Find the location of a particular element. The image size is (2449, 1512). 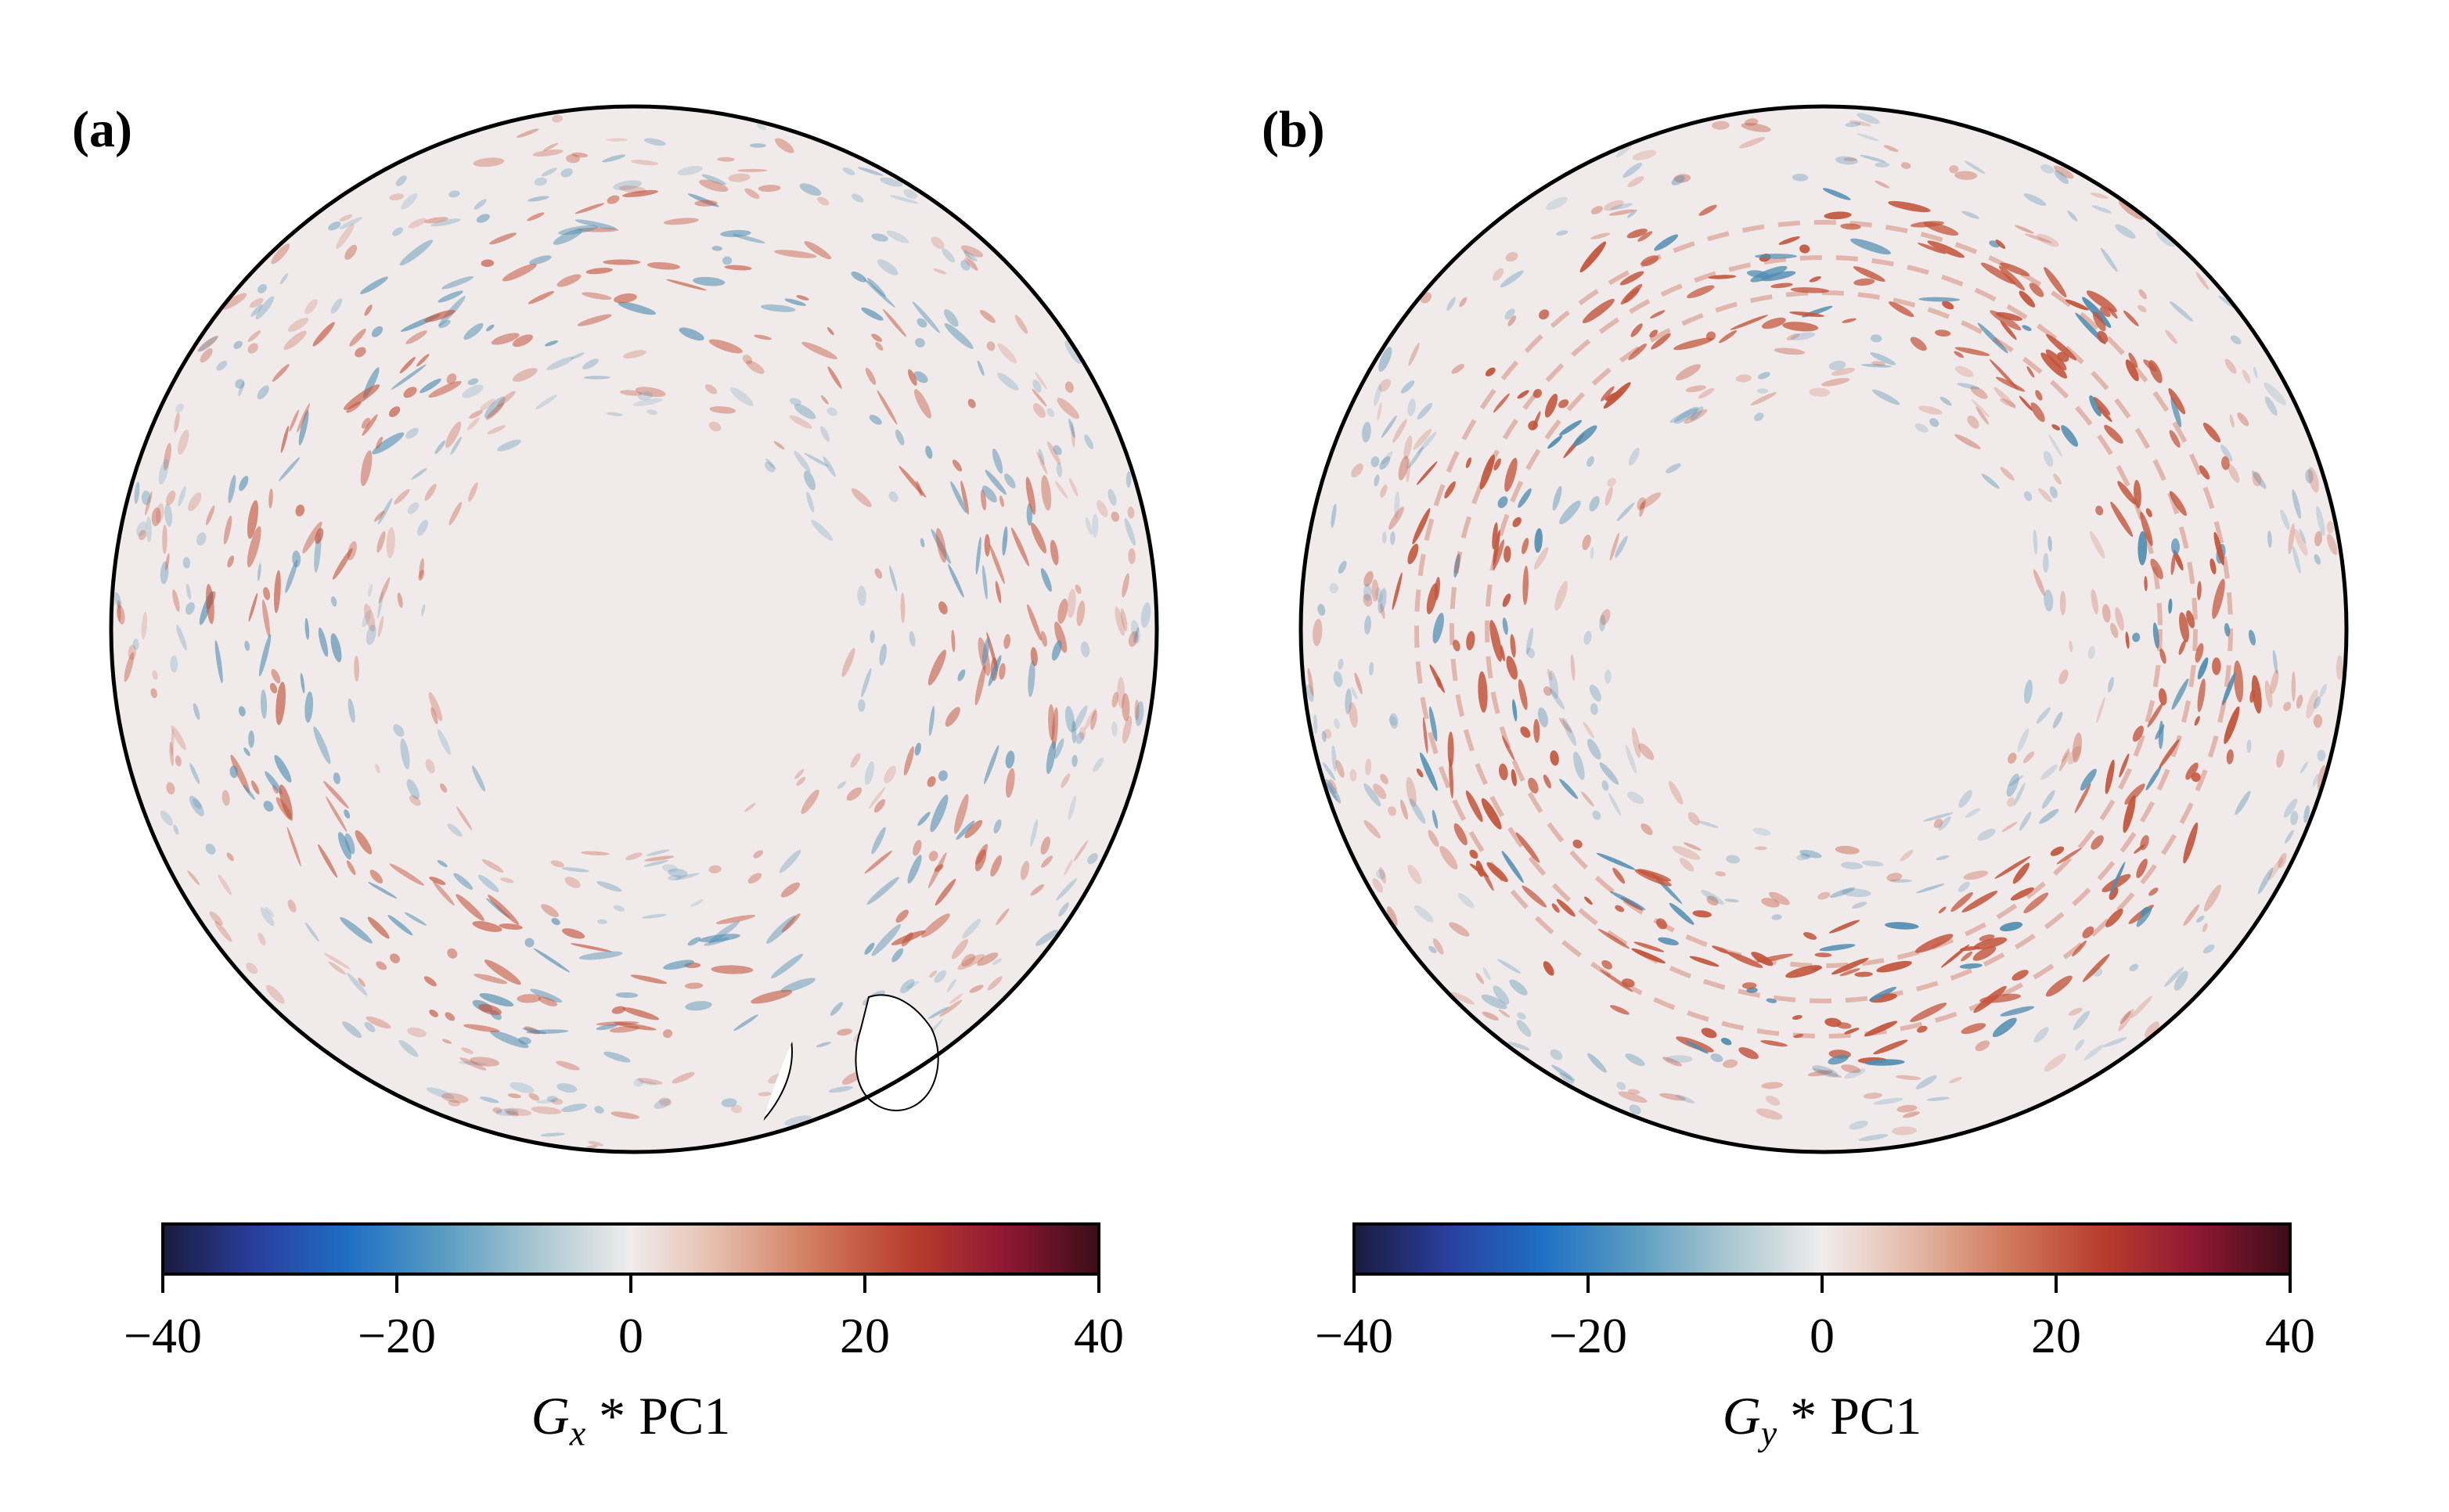

colorbar-a-tick-label: 0 is located at coordinates (630, 1335).